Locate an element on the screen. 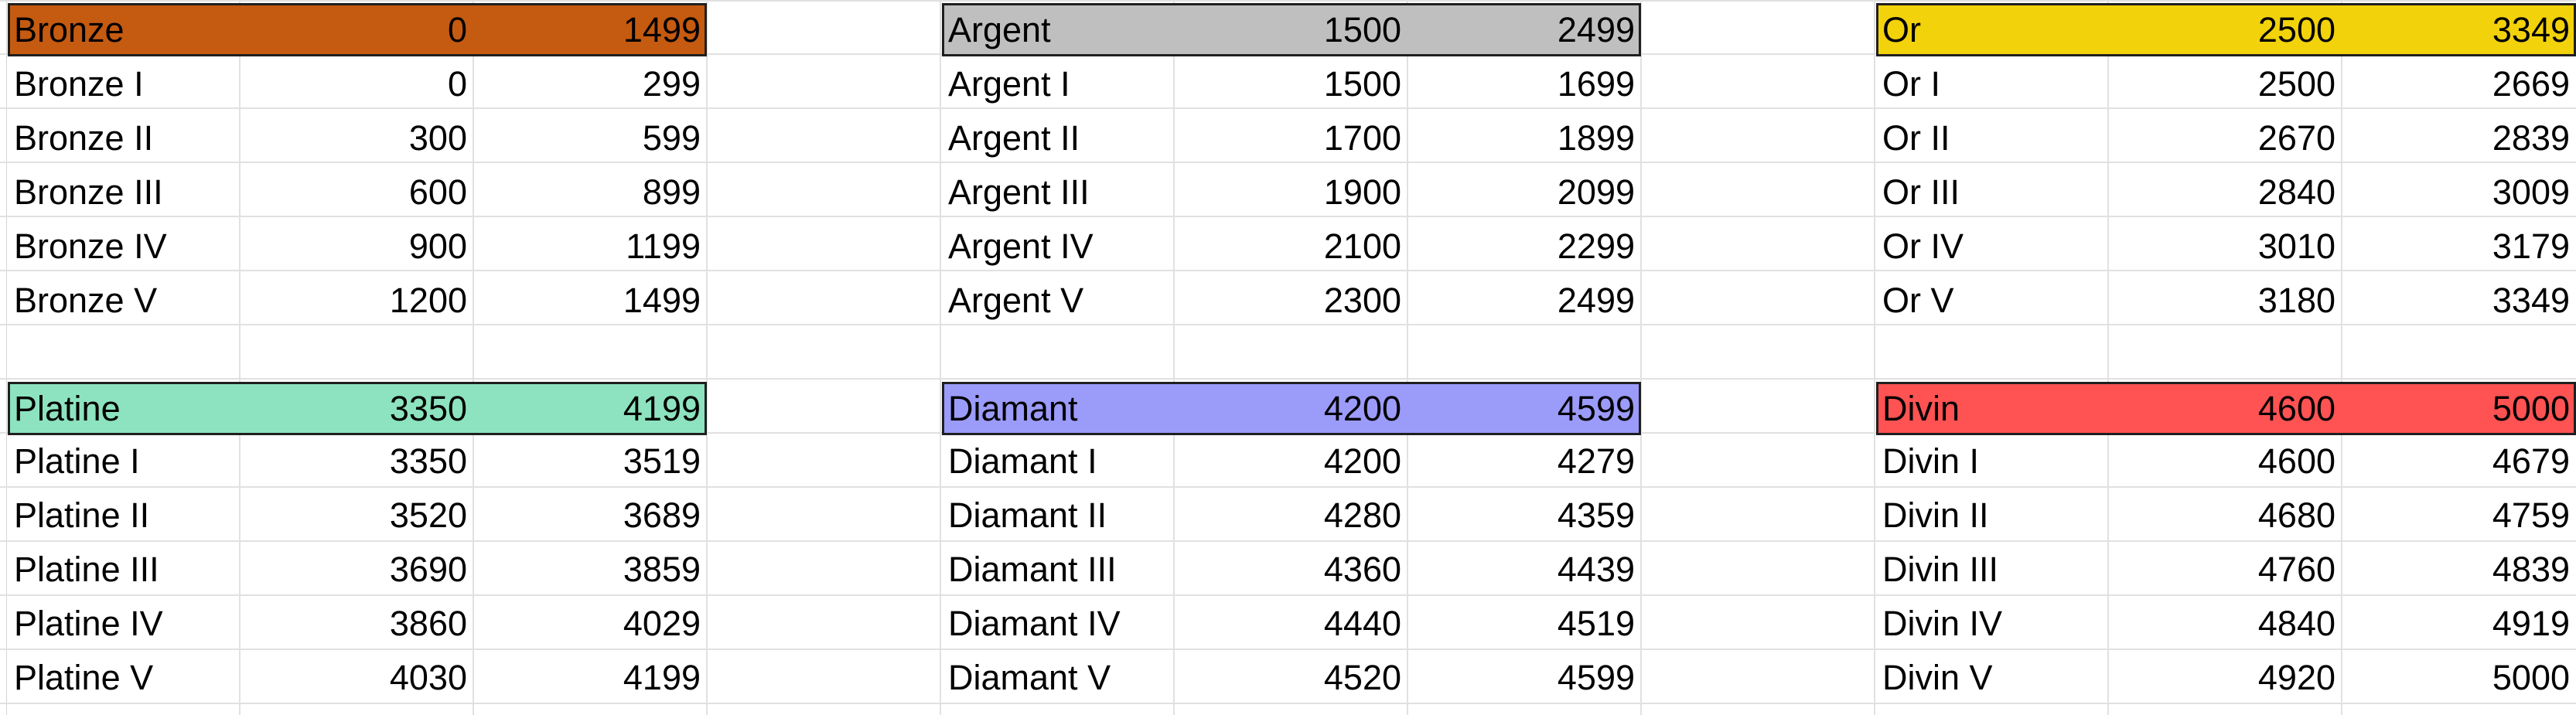 This screenshot has width=2576, height=715. division-name-cell: Or II is located at coordinates (1916, 138).